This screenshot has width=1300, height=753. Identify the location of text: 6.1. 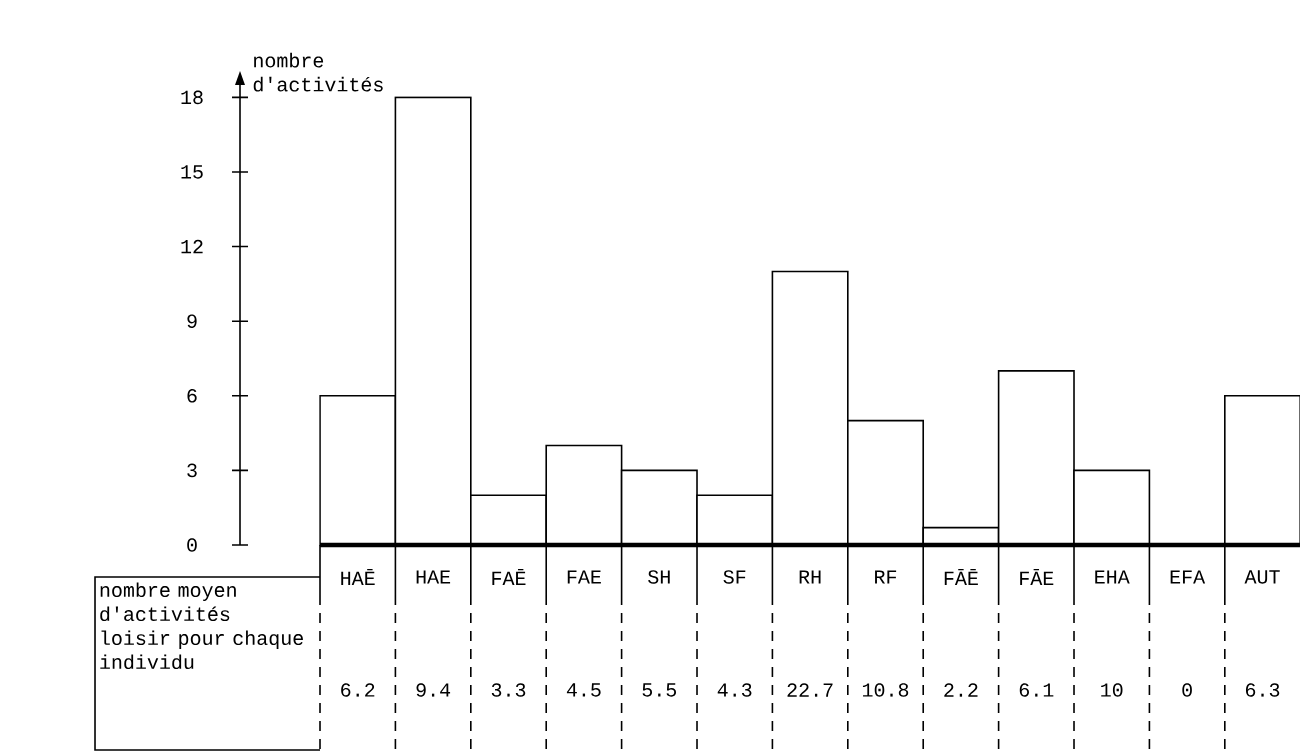
(1036, 690).